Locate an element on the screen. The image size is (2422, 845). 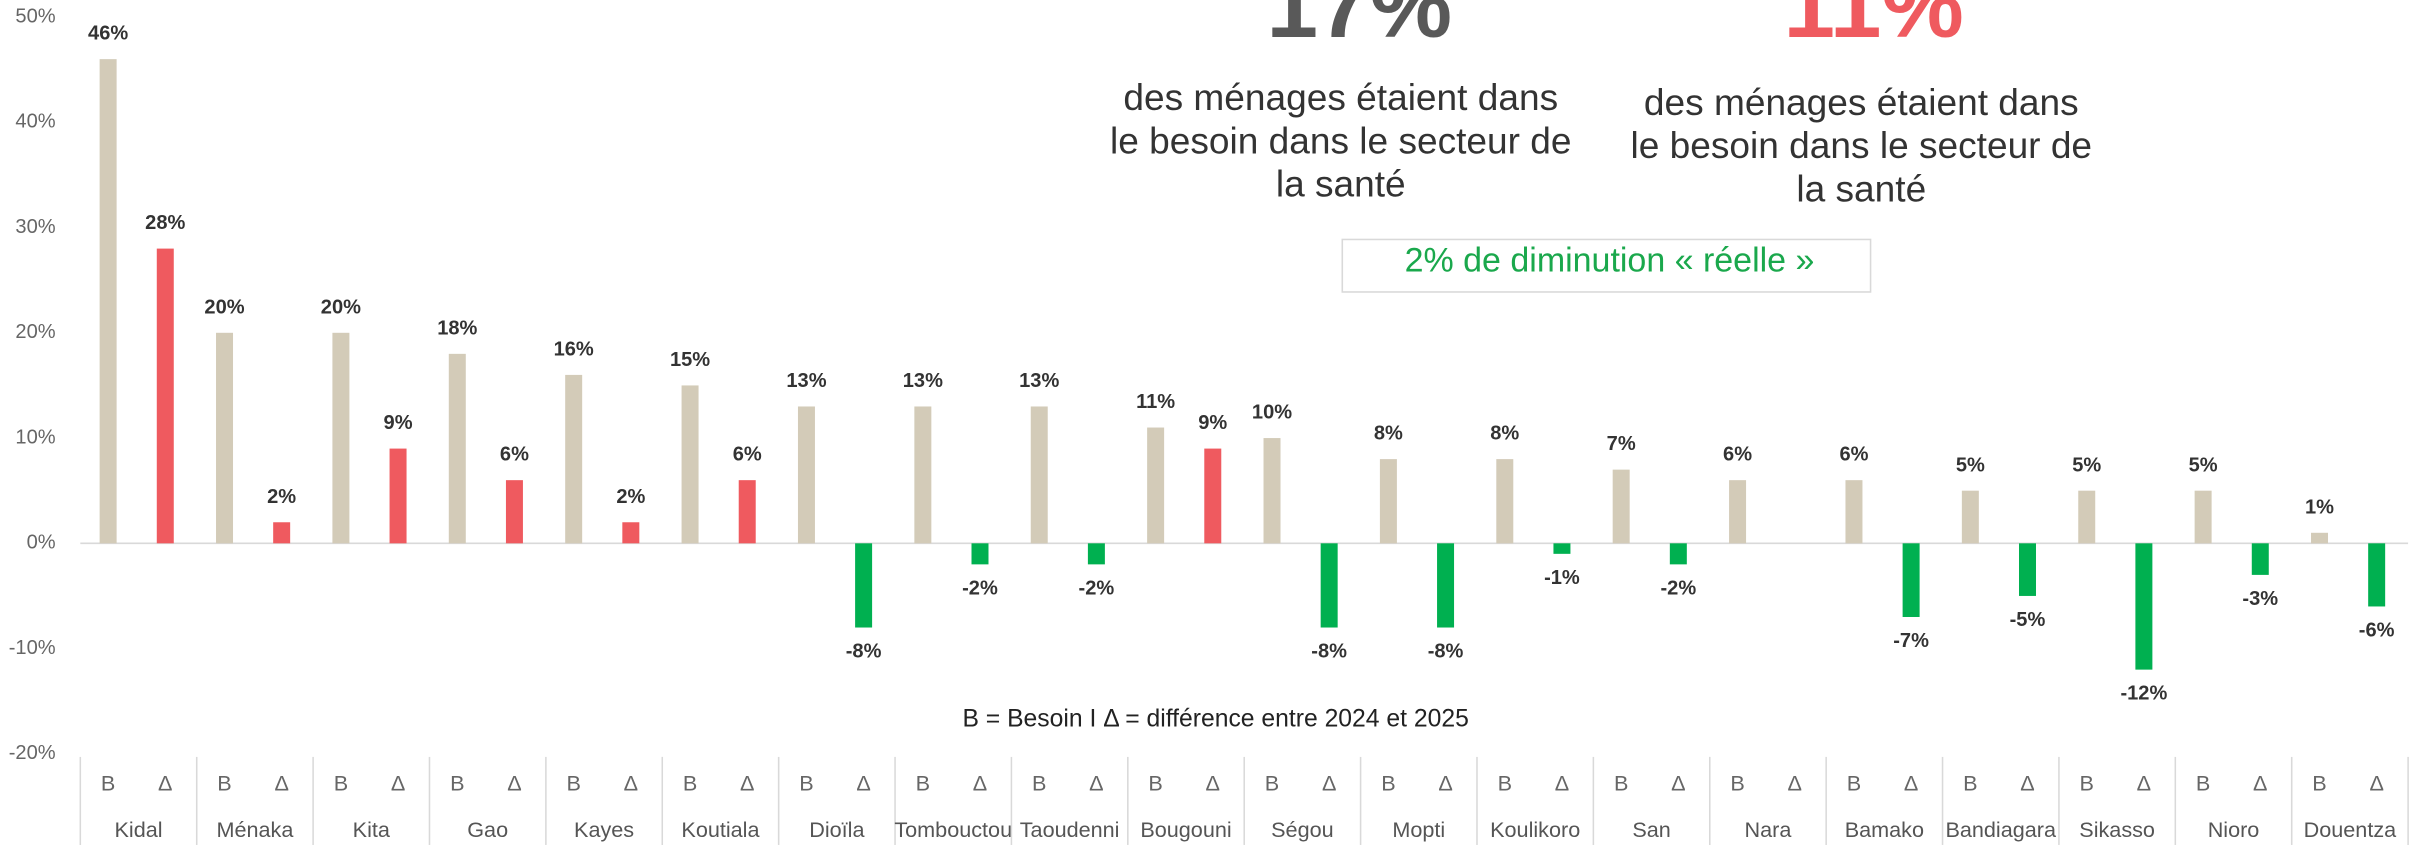
kpi-text: des ménages étaient dans is located at coordinates (1340, 97).